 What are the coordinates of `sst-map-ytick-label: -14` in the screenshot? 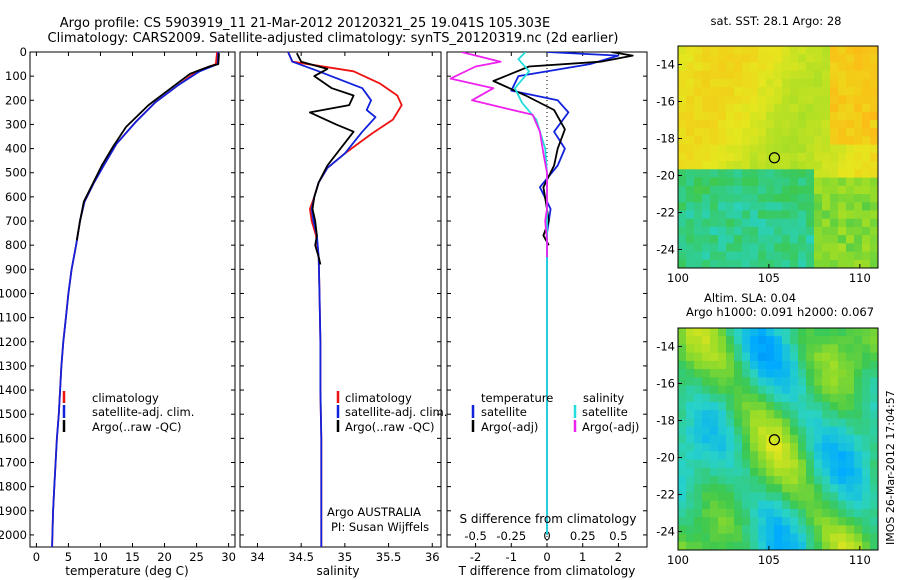 It's located at (665, 65).